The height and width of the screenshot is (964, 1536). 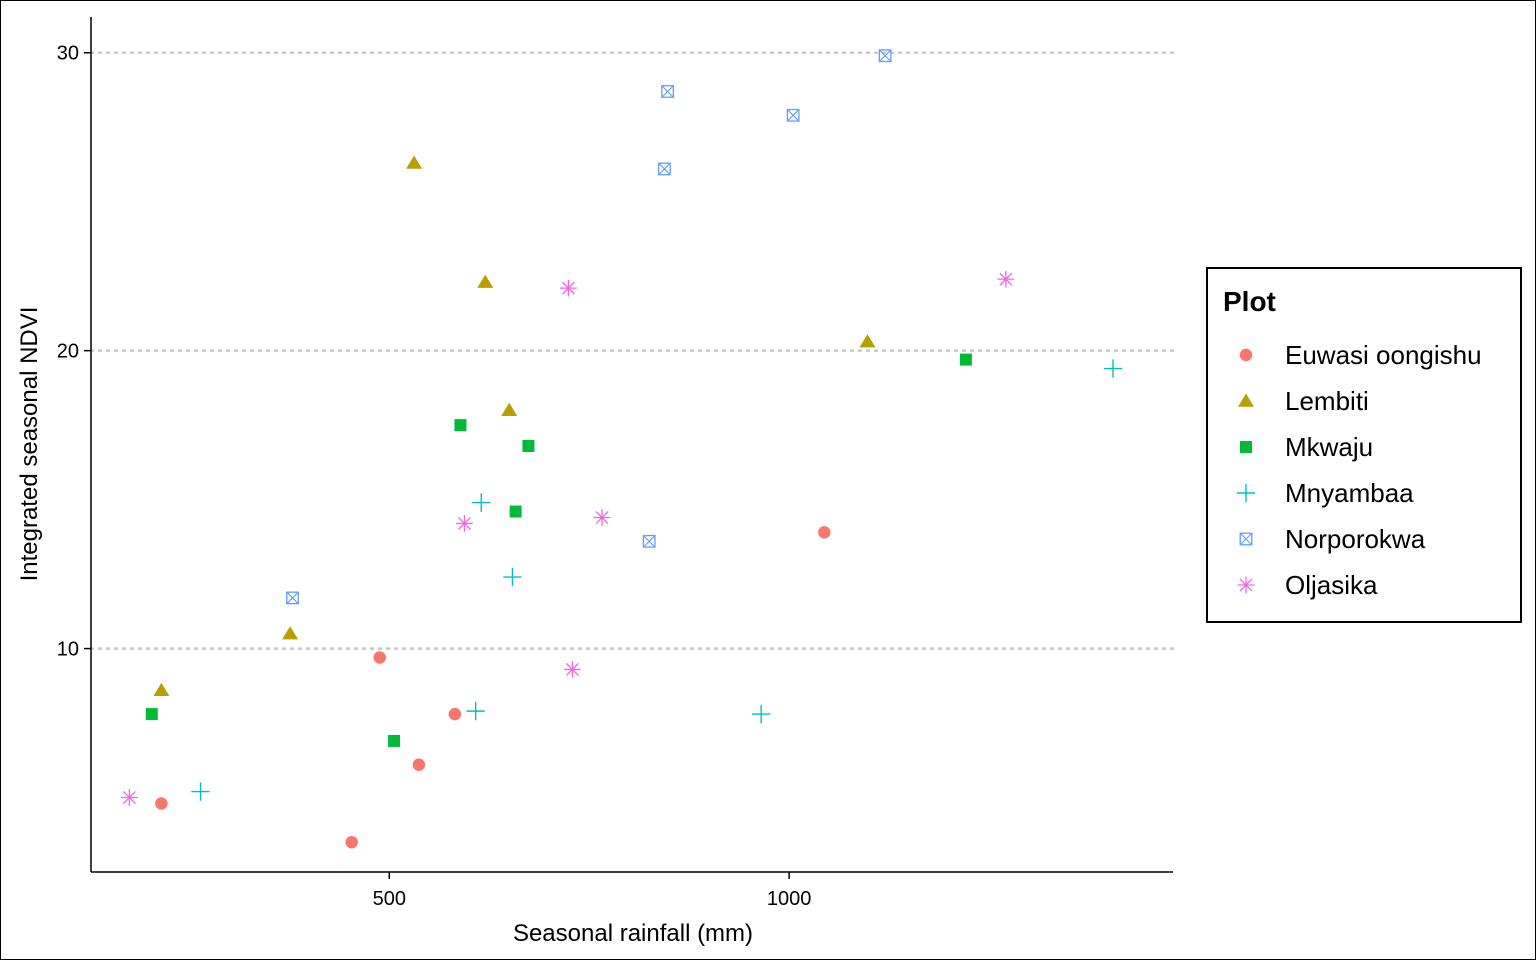 I want to click on legend-label: Oljasika, so click(x=1331, y=585).